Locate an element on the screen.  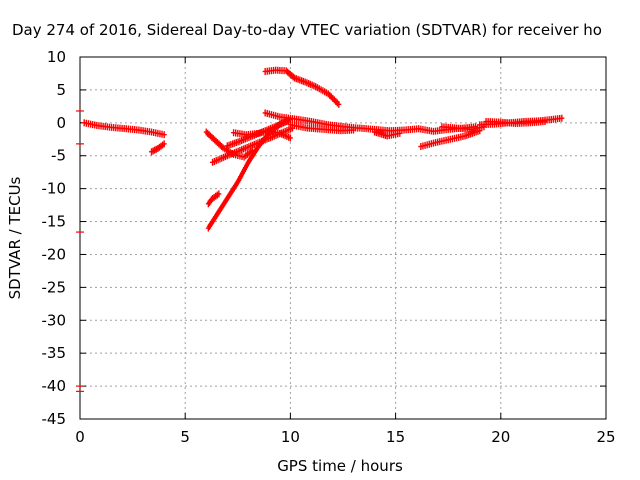
y-tick-label: -35 is located at coordinates (54, 353).